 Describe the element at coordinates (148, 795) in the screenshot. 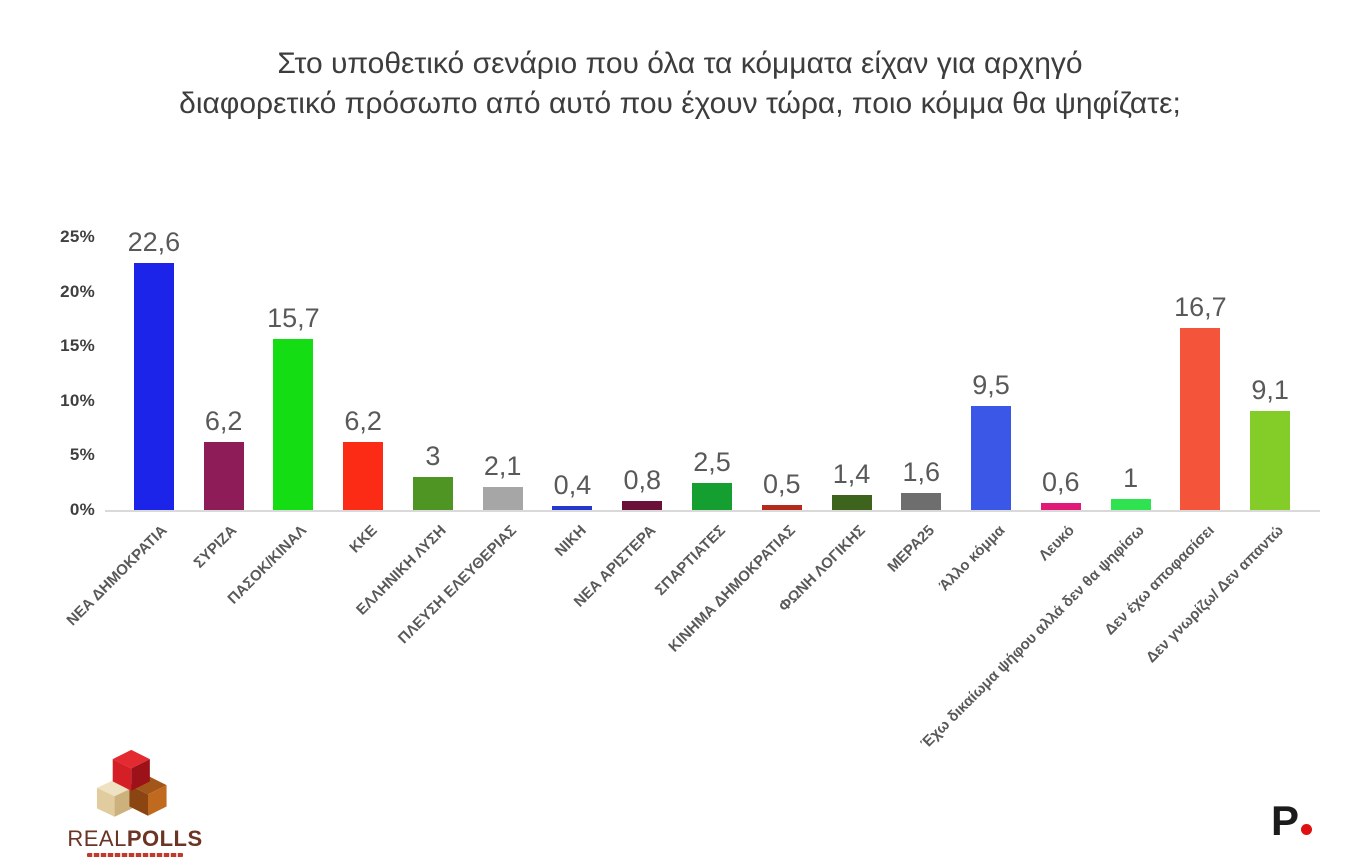

I see `brown-cube` at that location.